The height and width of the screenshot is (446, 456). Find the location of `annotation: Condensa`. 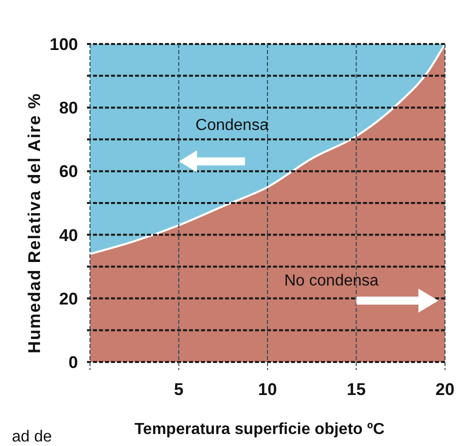

annotation: Condensa is located at coordinates (232, 125).